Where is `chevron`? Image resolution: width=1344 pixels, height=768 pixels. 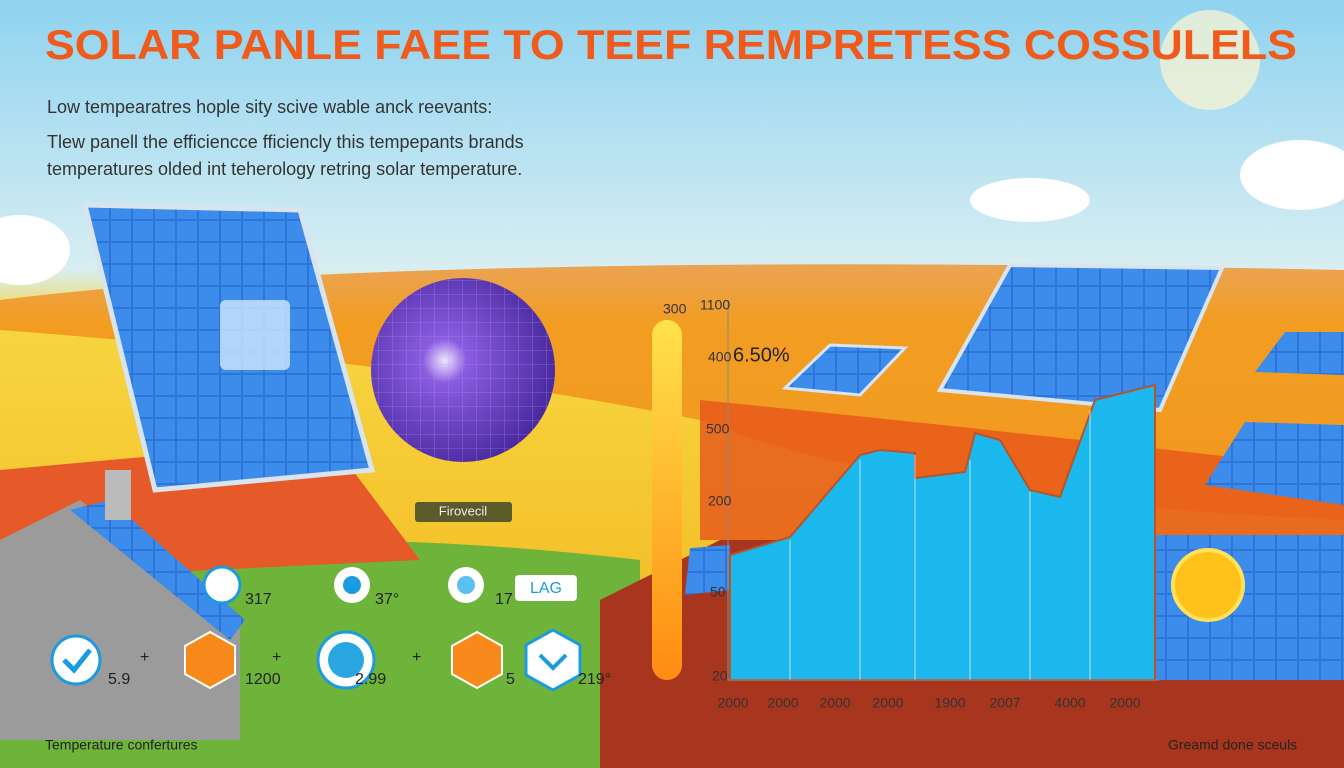 chevron is located at coordinates (553, 662).